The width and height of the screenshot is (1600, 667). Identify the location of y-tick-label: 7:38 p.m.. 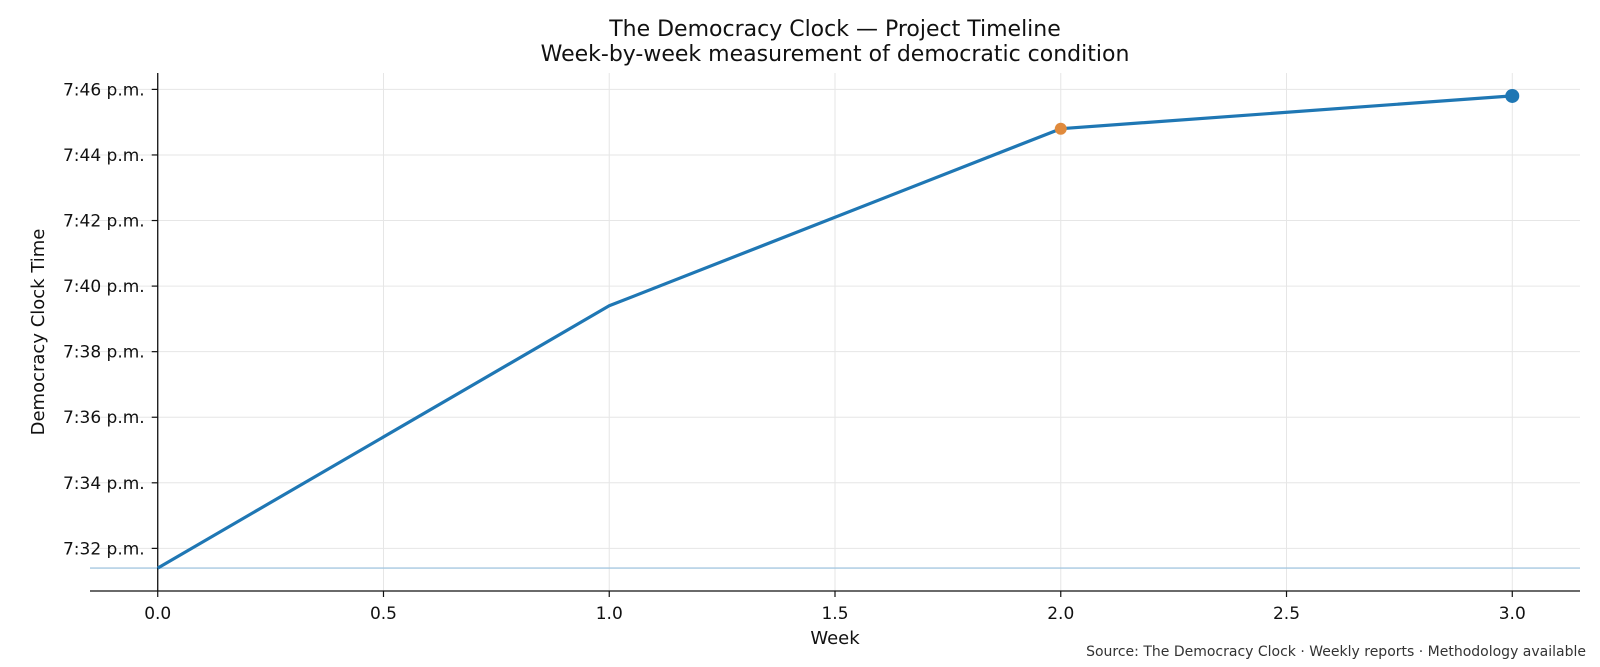
(104, 353).